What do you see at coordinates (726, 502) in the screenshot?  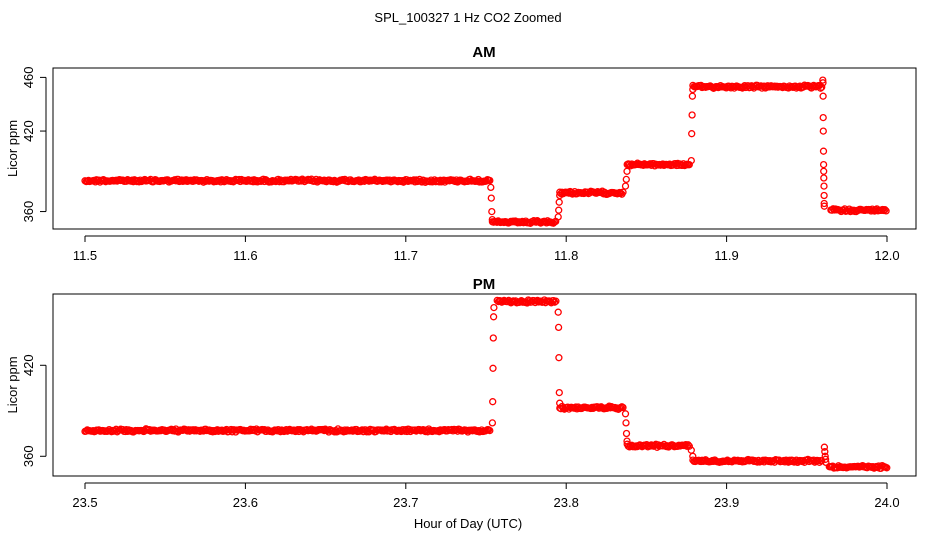 I see `pm-x-tick-label: 23.9` at bounding box center [726, 502].